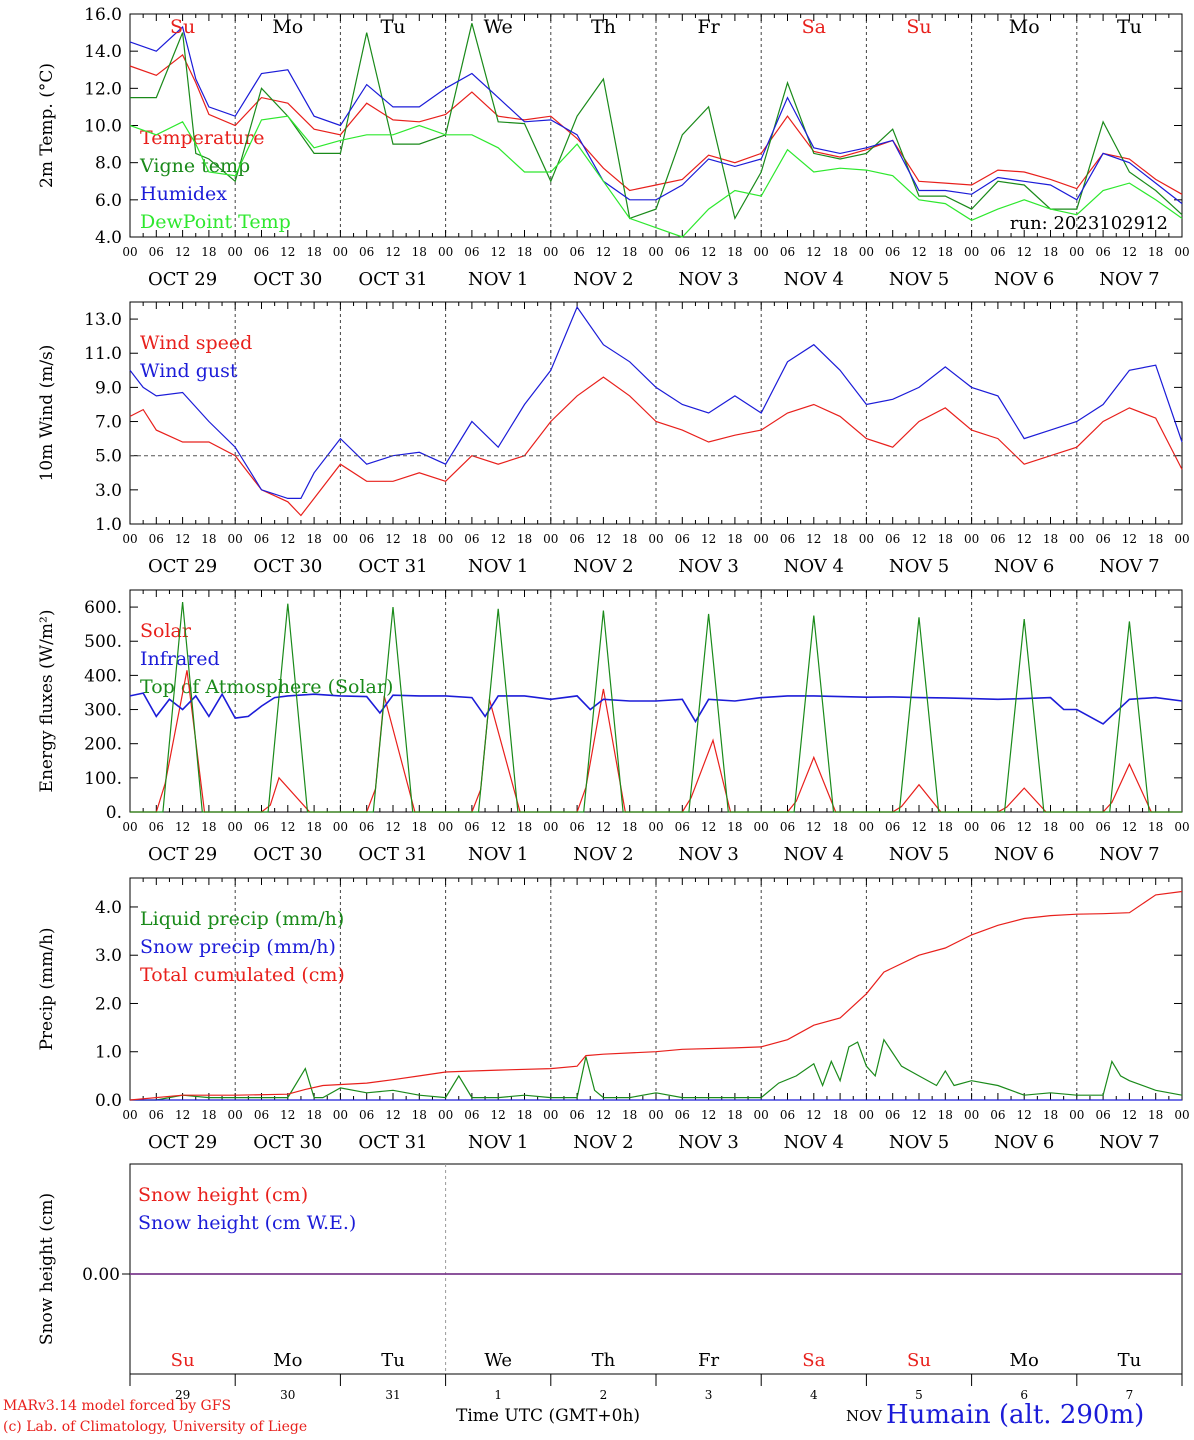  Describe the element at coordinates (1024, 1395) in the screenshot. I see `bottom-day-number: 6` at that location.